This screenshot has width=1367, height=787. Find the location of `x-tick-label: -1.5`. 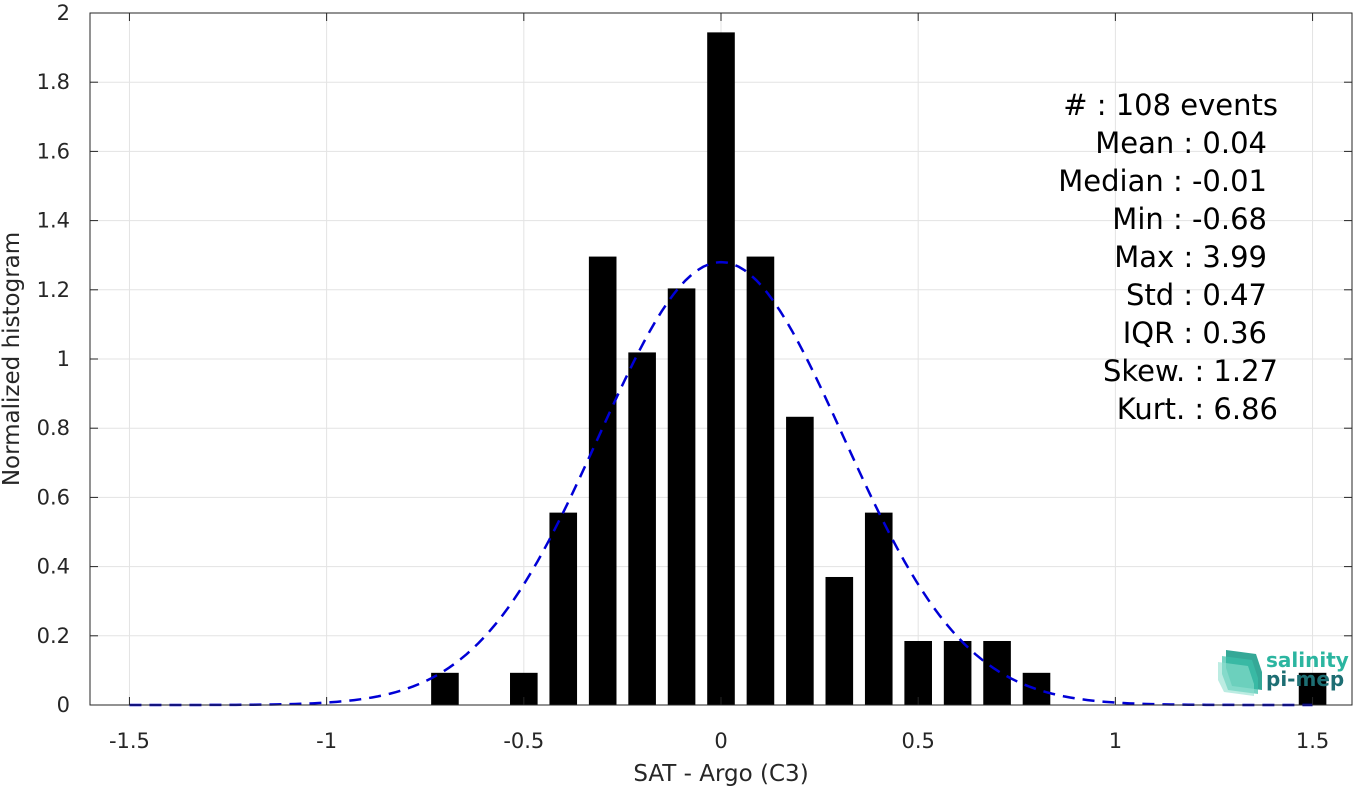

x-tick-label: -1.5 is located at coordinates (129, 741).